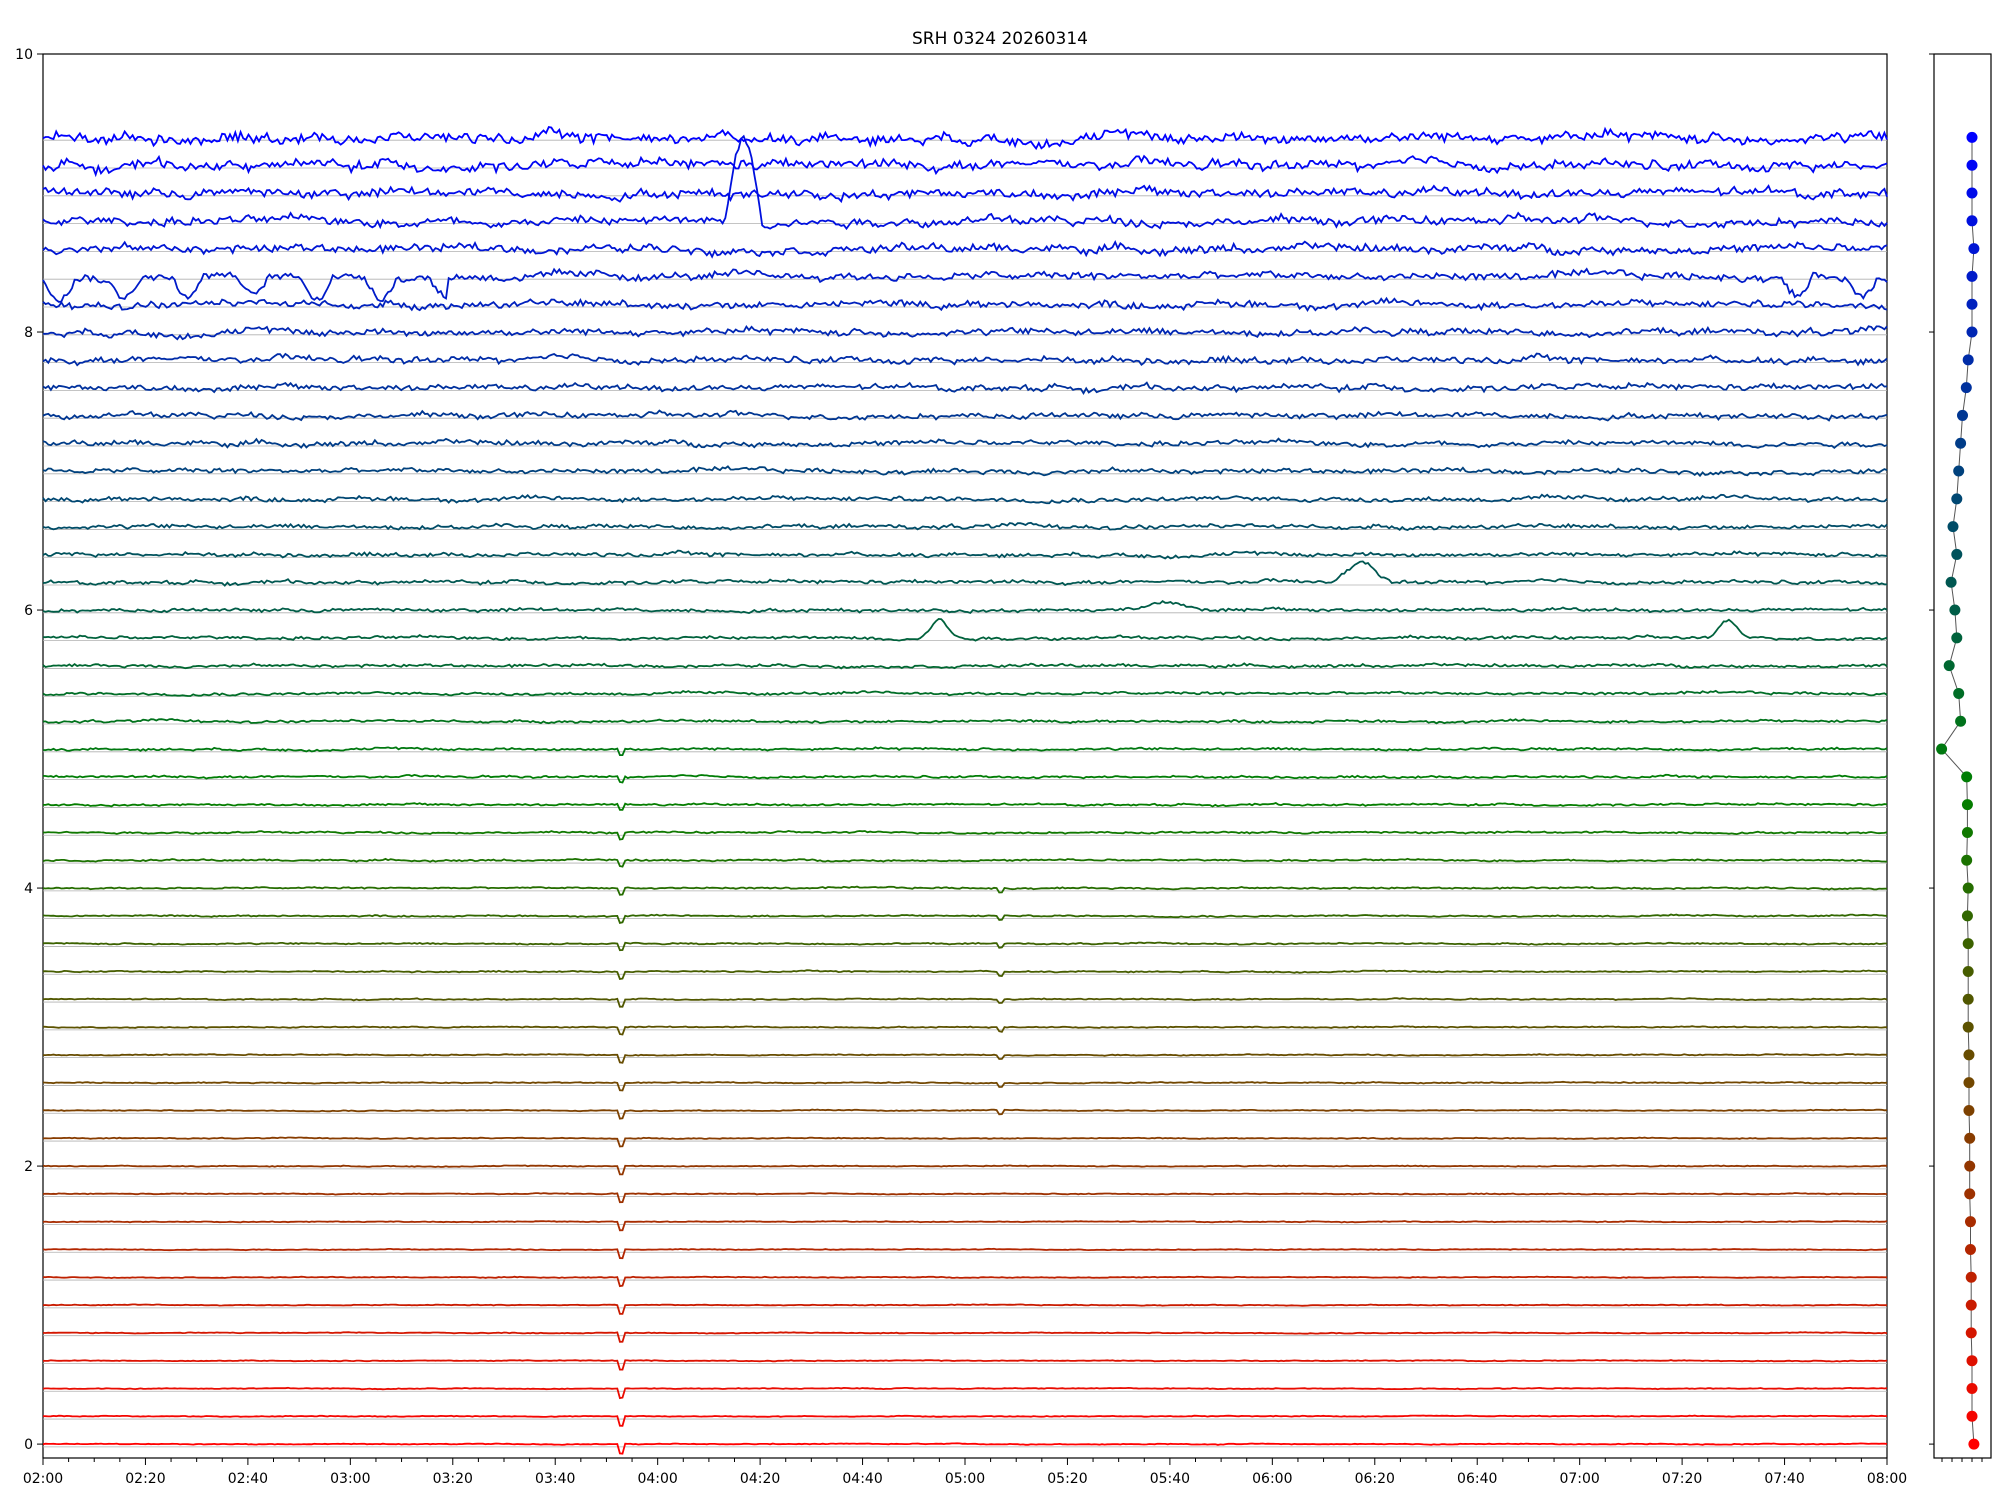 The image size is (2000, 1505). Describe the element at coordinates (965, 1479) in the screenshot. I see `x-tick-label: 05:00` at that location.